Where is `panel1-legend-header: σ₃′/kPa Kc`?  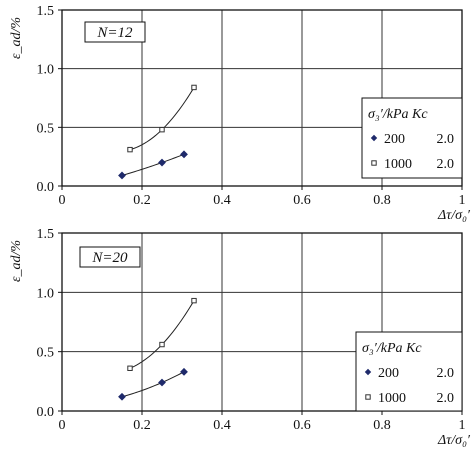 panel1-legend-header: σ₃′/kPa Kc is located at coordinates (398, 114).